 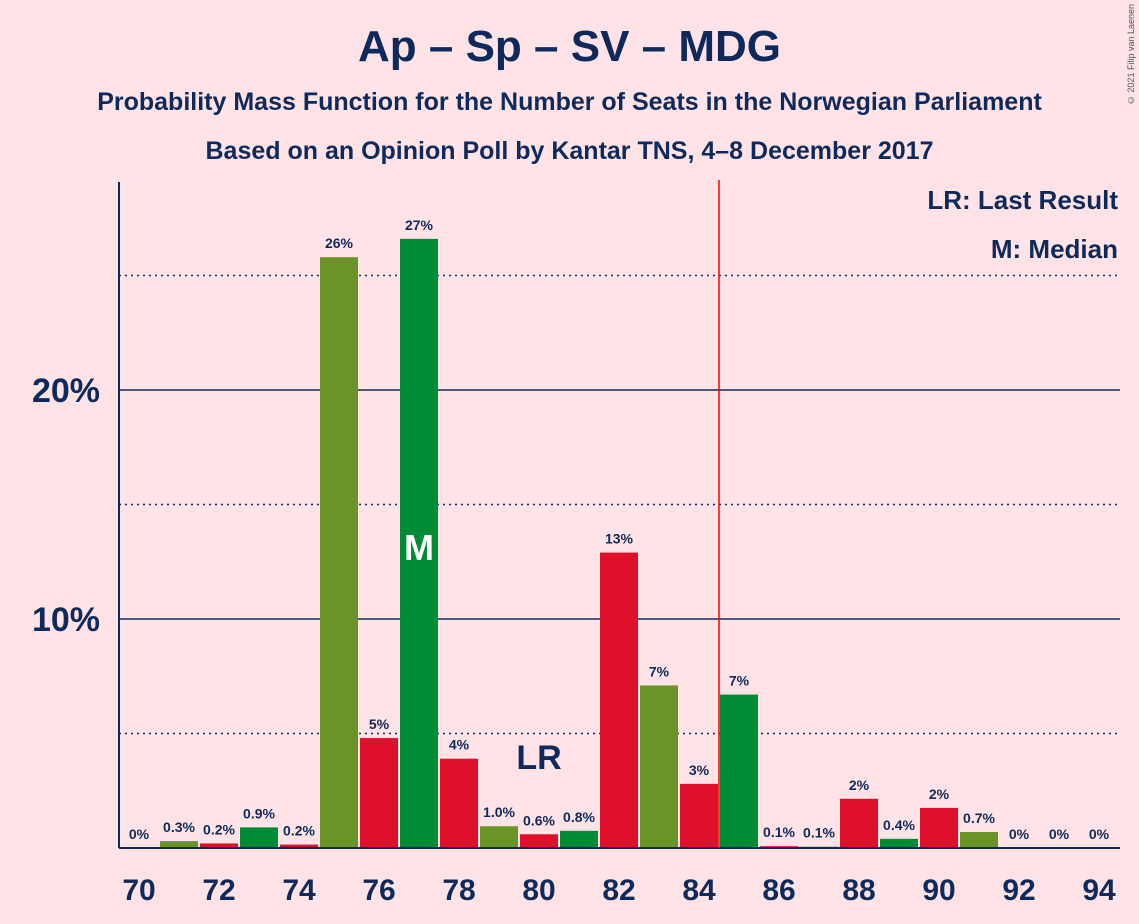 What do you see at coordinates (538, 758) in the screenshot?
I see `last-result-marker: LR` at bounding box center [538, 758].